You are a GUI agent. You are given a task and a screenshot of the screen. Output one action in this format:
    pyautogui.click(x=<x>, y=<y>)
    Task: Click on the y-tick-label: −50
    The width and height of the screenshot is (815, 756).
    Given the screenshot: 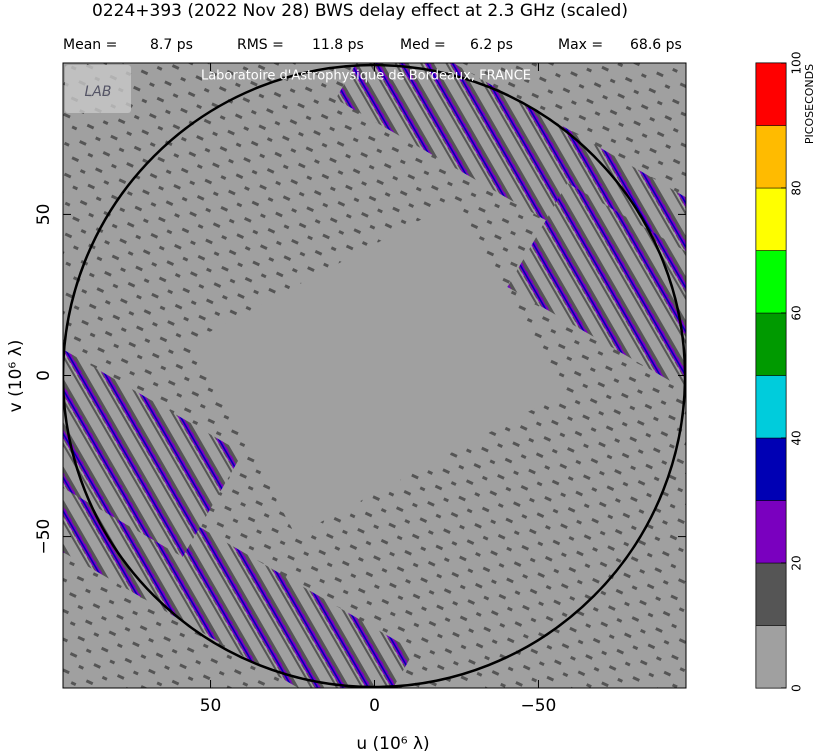 What is the action you would take?
    pyautogui.click(x=44, y=537)
    